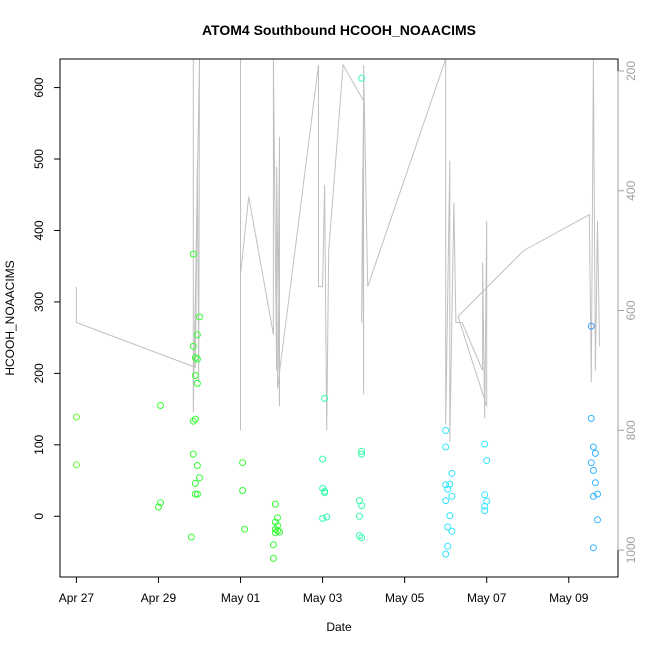  I want to click on x-tick-label: May 05, so click(405, 598).